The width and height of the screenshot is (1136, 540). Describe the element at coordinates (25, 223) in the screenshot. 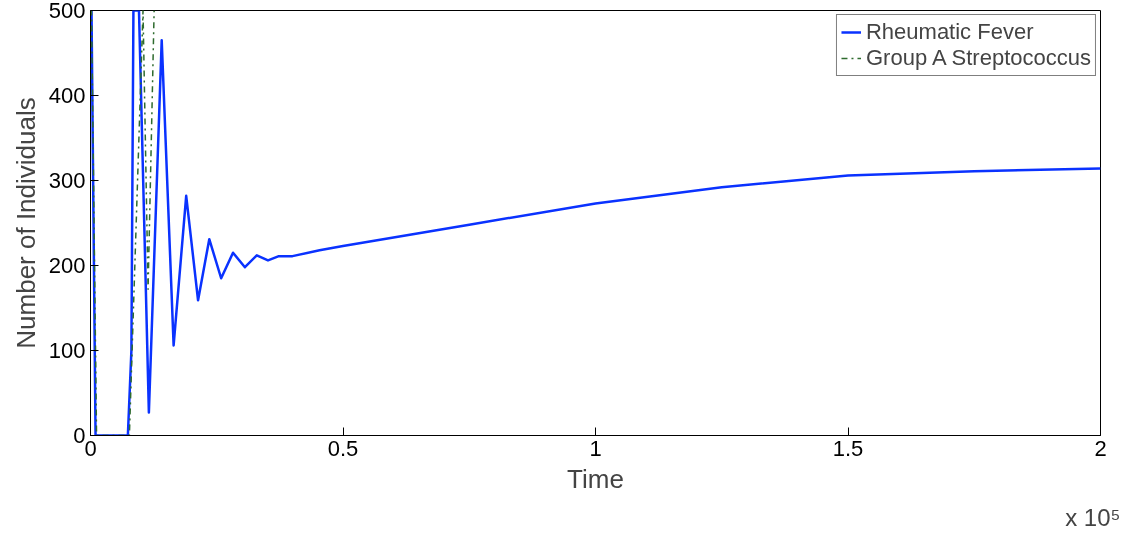

I see `y-axis-title: Number of Individuals` at that location.